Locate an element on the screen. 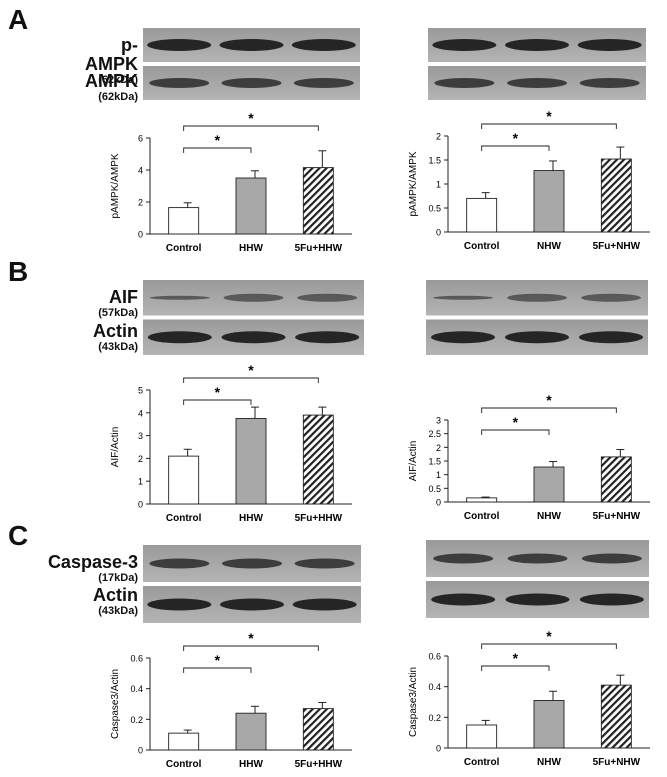  western-blot-a-right is located at coordinates (537, 64).